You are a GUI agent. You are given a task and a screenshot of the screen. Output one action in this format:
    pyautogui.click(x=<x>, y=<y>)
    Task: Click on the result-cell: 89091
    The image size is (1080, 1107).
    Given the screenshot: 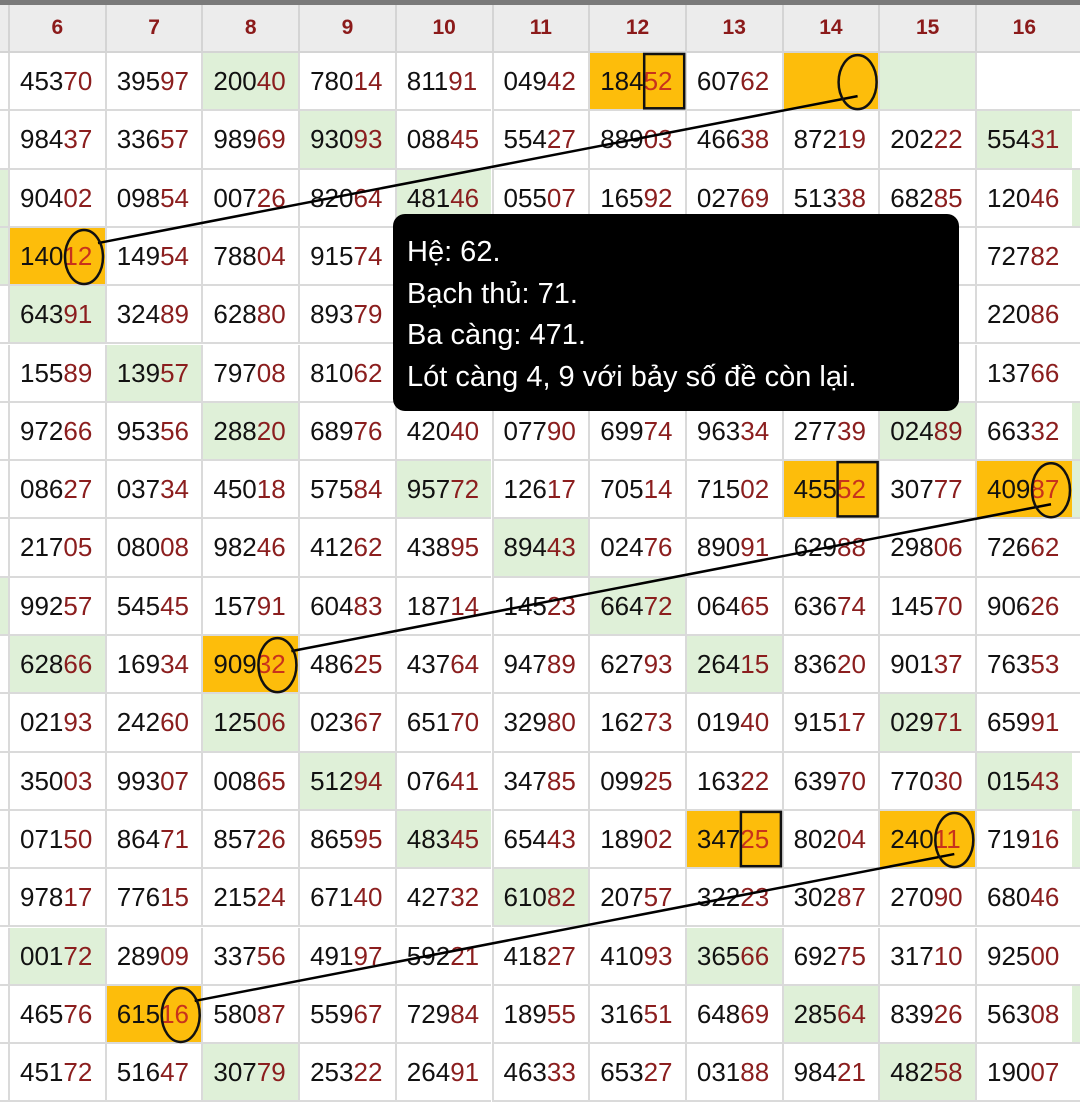 What is the action you would take?
    pyautogui.click(x=733, y=548)
    